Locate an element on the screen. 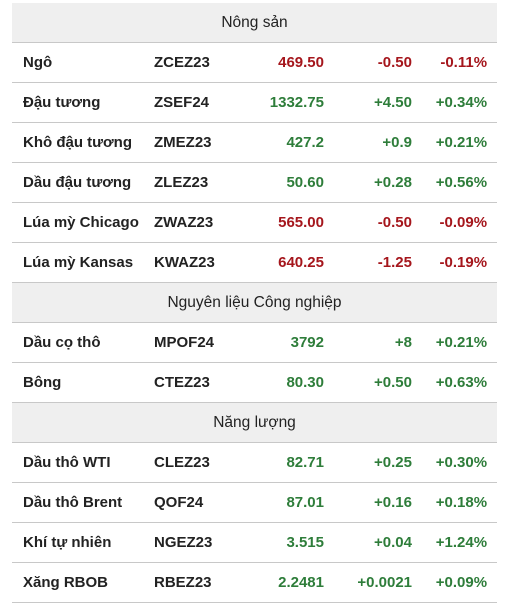 This screenshot has height=605, width=507. commodity-name: Dầu cọ thô is located at coordinates (83, 342).